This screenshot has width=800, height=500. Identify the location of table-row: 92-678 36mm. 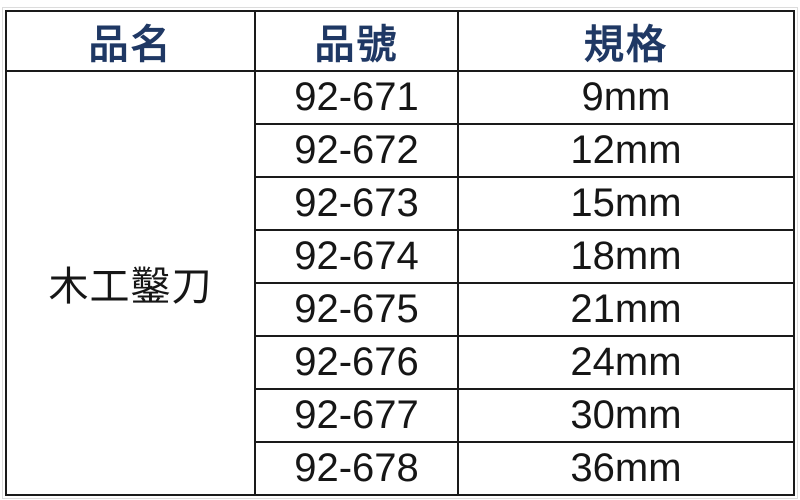
(400, 468).